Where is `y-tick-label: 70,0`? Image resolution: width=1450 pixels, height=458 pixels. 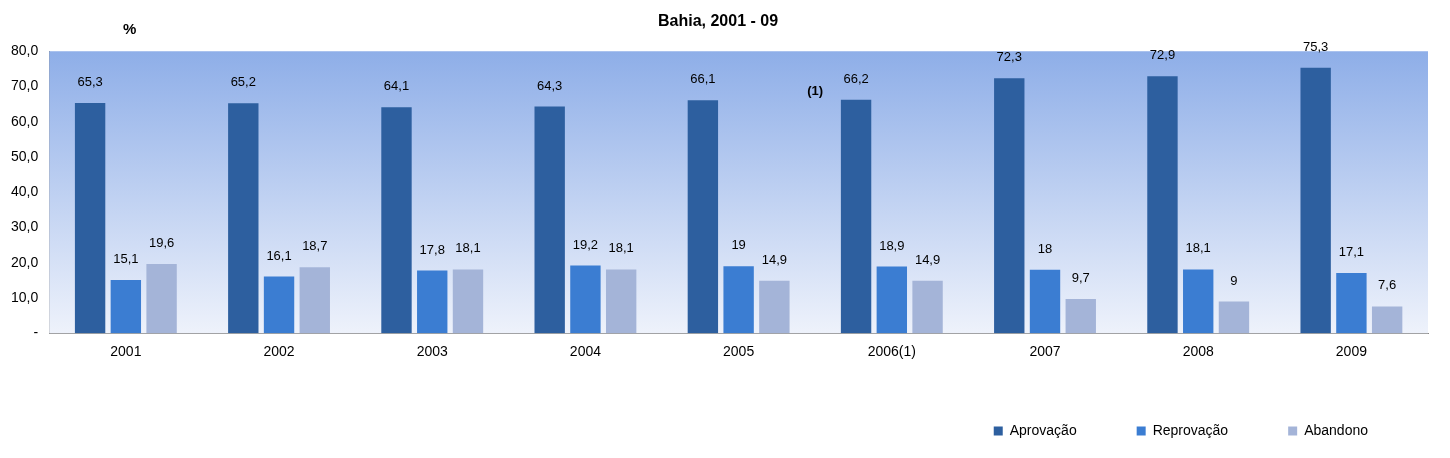
y-tick-label: 70,0 is located at coordinates (25, 85).